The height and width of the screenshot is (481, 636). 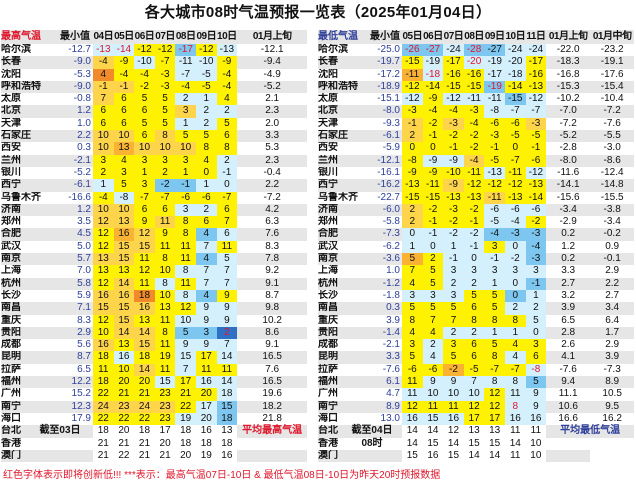 I want to click on table-row: 贵阳 -1.4 4 4 2 2 1 1 0 2.8 1.7, so click(x=477, y=333).